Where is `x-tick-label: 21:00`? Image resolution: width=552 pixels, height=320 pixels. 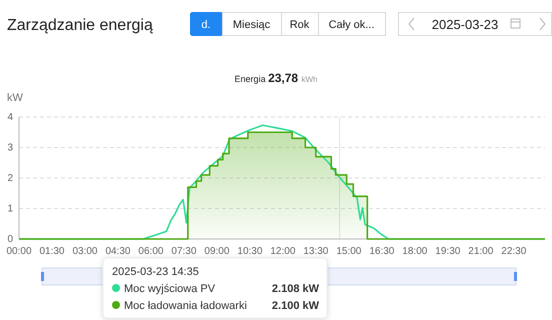 x-tick-label: 21:00 is located at coordinates (481, 252).